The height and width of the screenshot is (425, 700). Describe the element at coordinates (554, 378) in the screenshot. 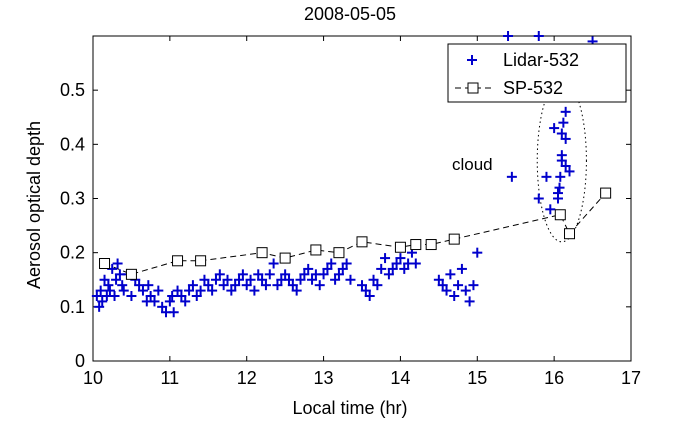

I see `x-tick-label: 16` at that location.